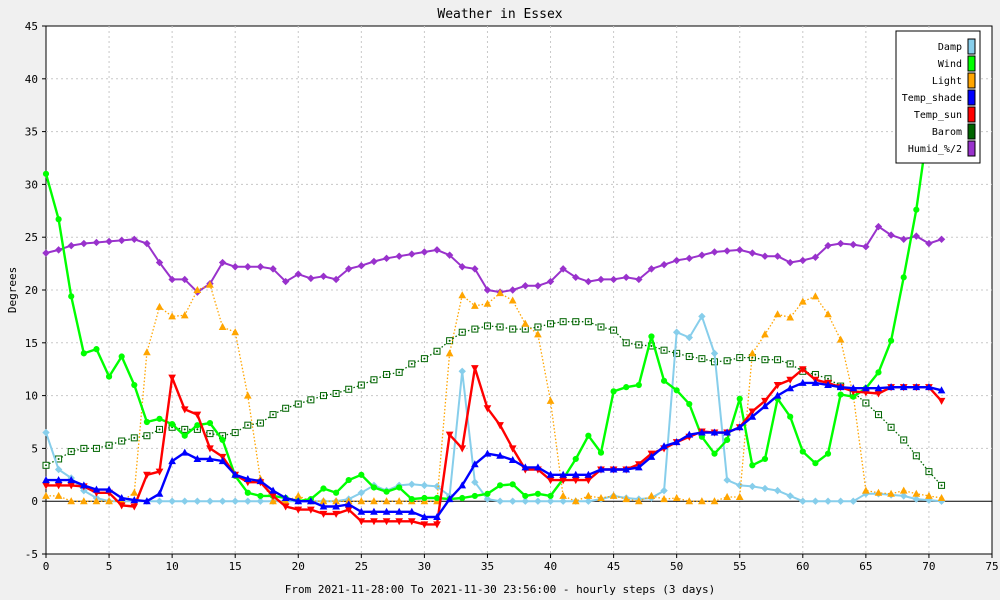  Describe the element at coordinates (947, 132) in the screenshot. I see `legend-label-barom: Barom` at that location.